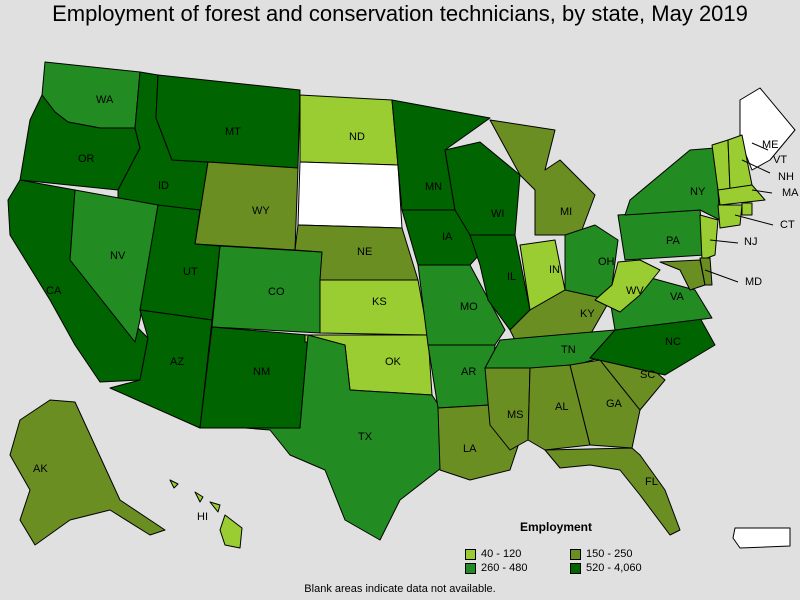  What do you see at coordinates (753, 282) in the screenshot?
I see `state-label-md: MD` at bounding box center [753, 282].